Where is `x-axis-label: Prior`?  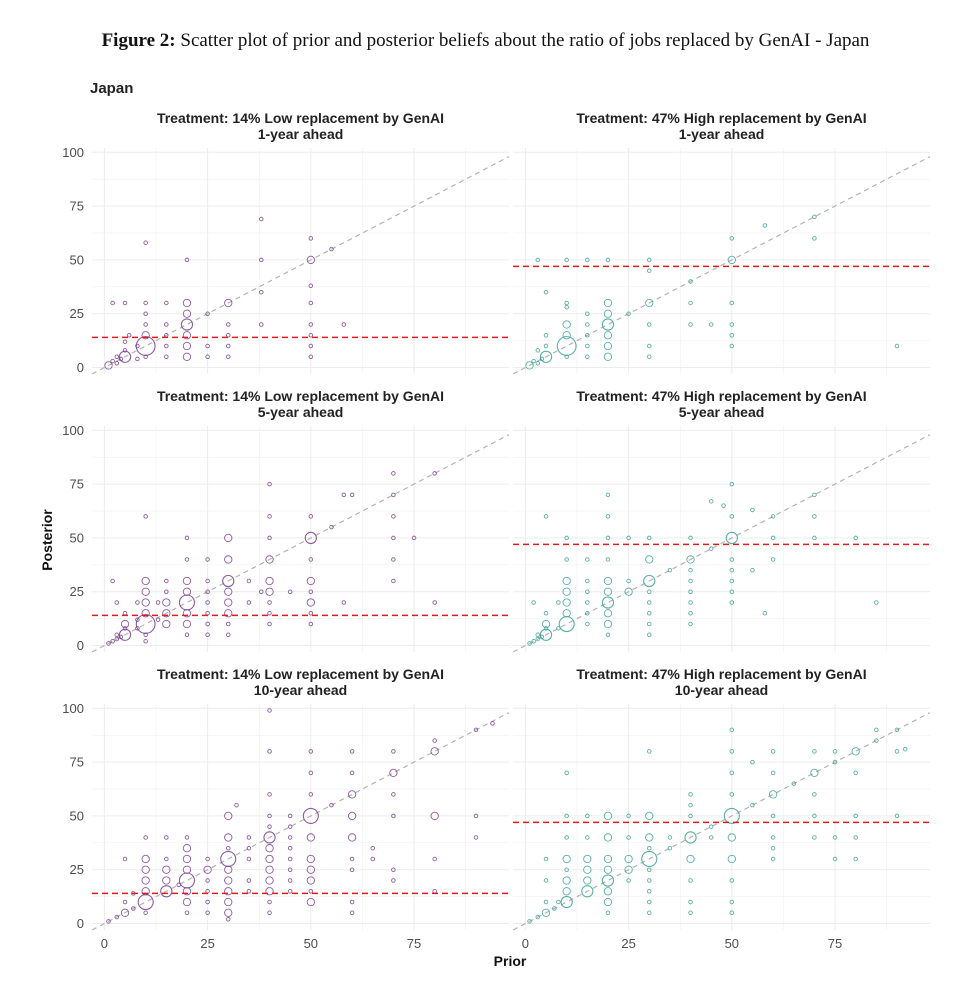 x-axis-label: Prior is located at coordinates (510, 961).